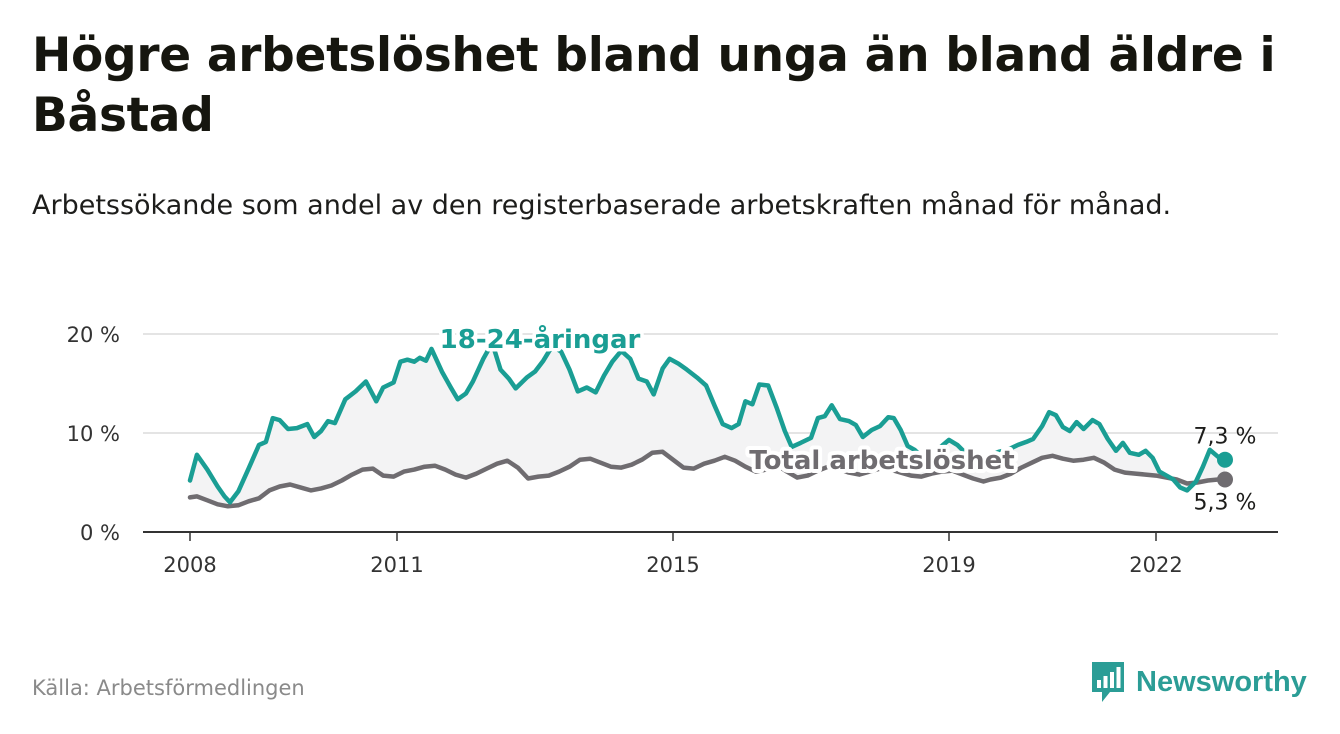 This screenshot has width=1340, height=734. What do you see at coordinates (948, 565) in the screenshot?
I see `x-tick-label: 2019` at bounding box center [948, 565].